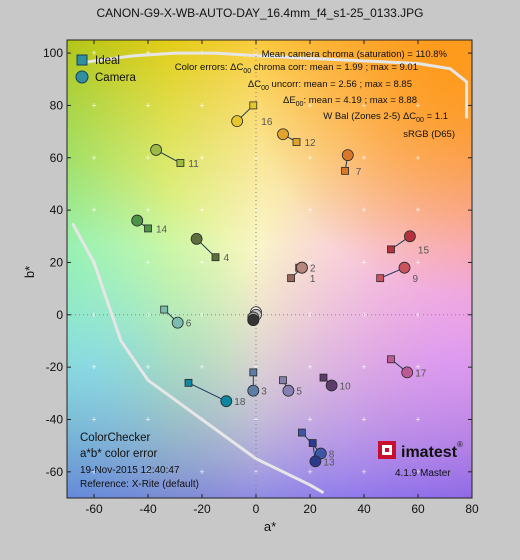  I want to click on patch-18-label: 18, so click(240, 402).